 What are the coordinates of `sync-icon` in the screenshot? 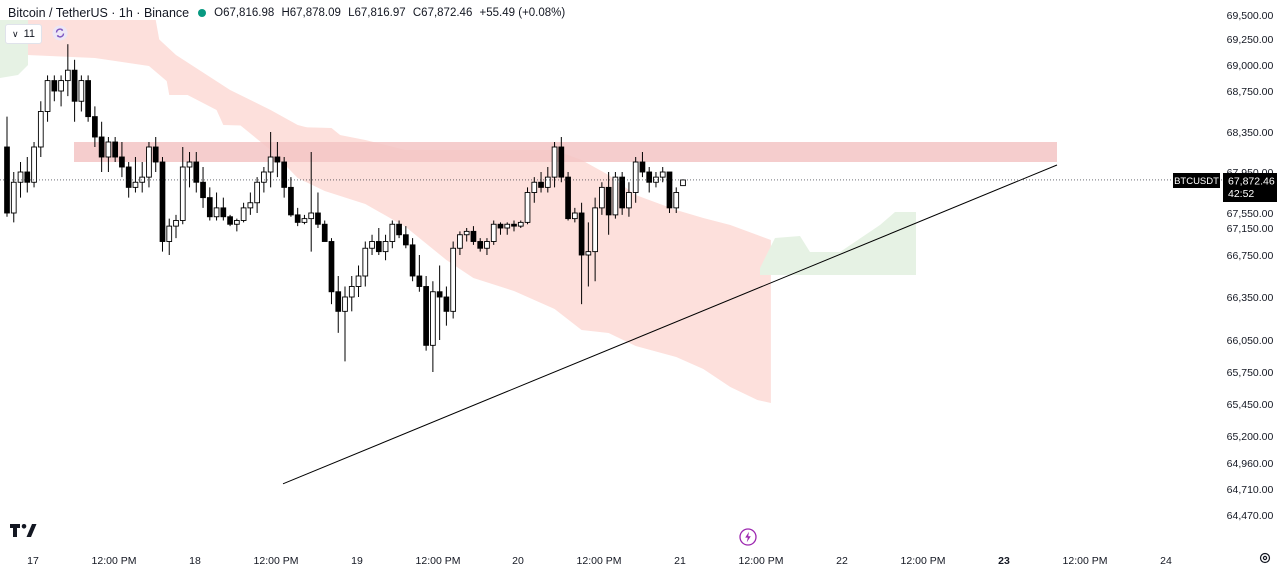 It's located at (60, 33).